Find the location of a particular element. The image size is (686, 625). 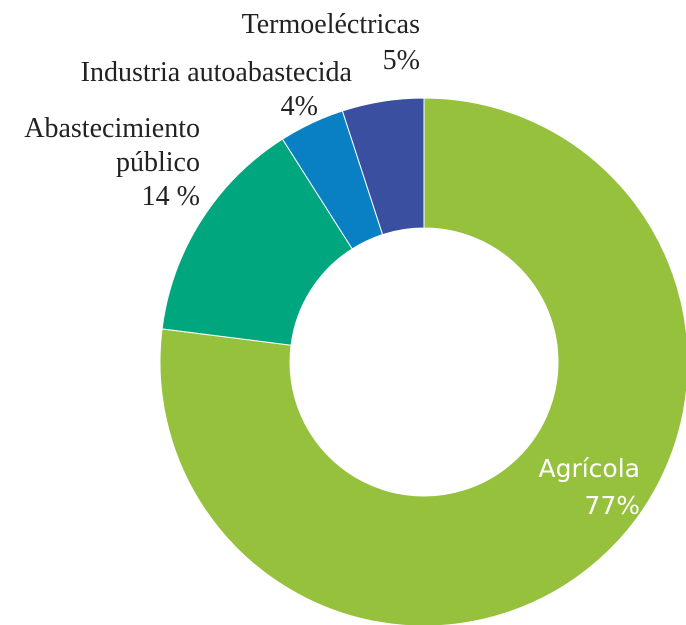

slice-label: Termoeléctricas is located at coordinates (330, 24).